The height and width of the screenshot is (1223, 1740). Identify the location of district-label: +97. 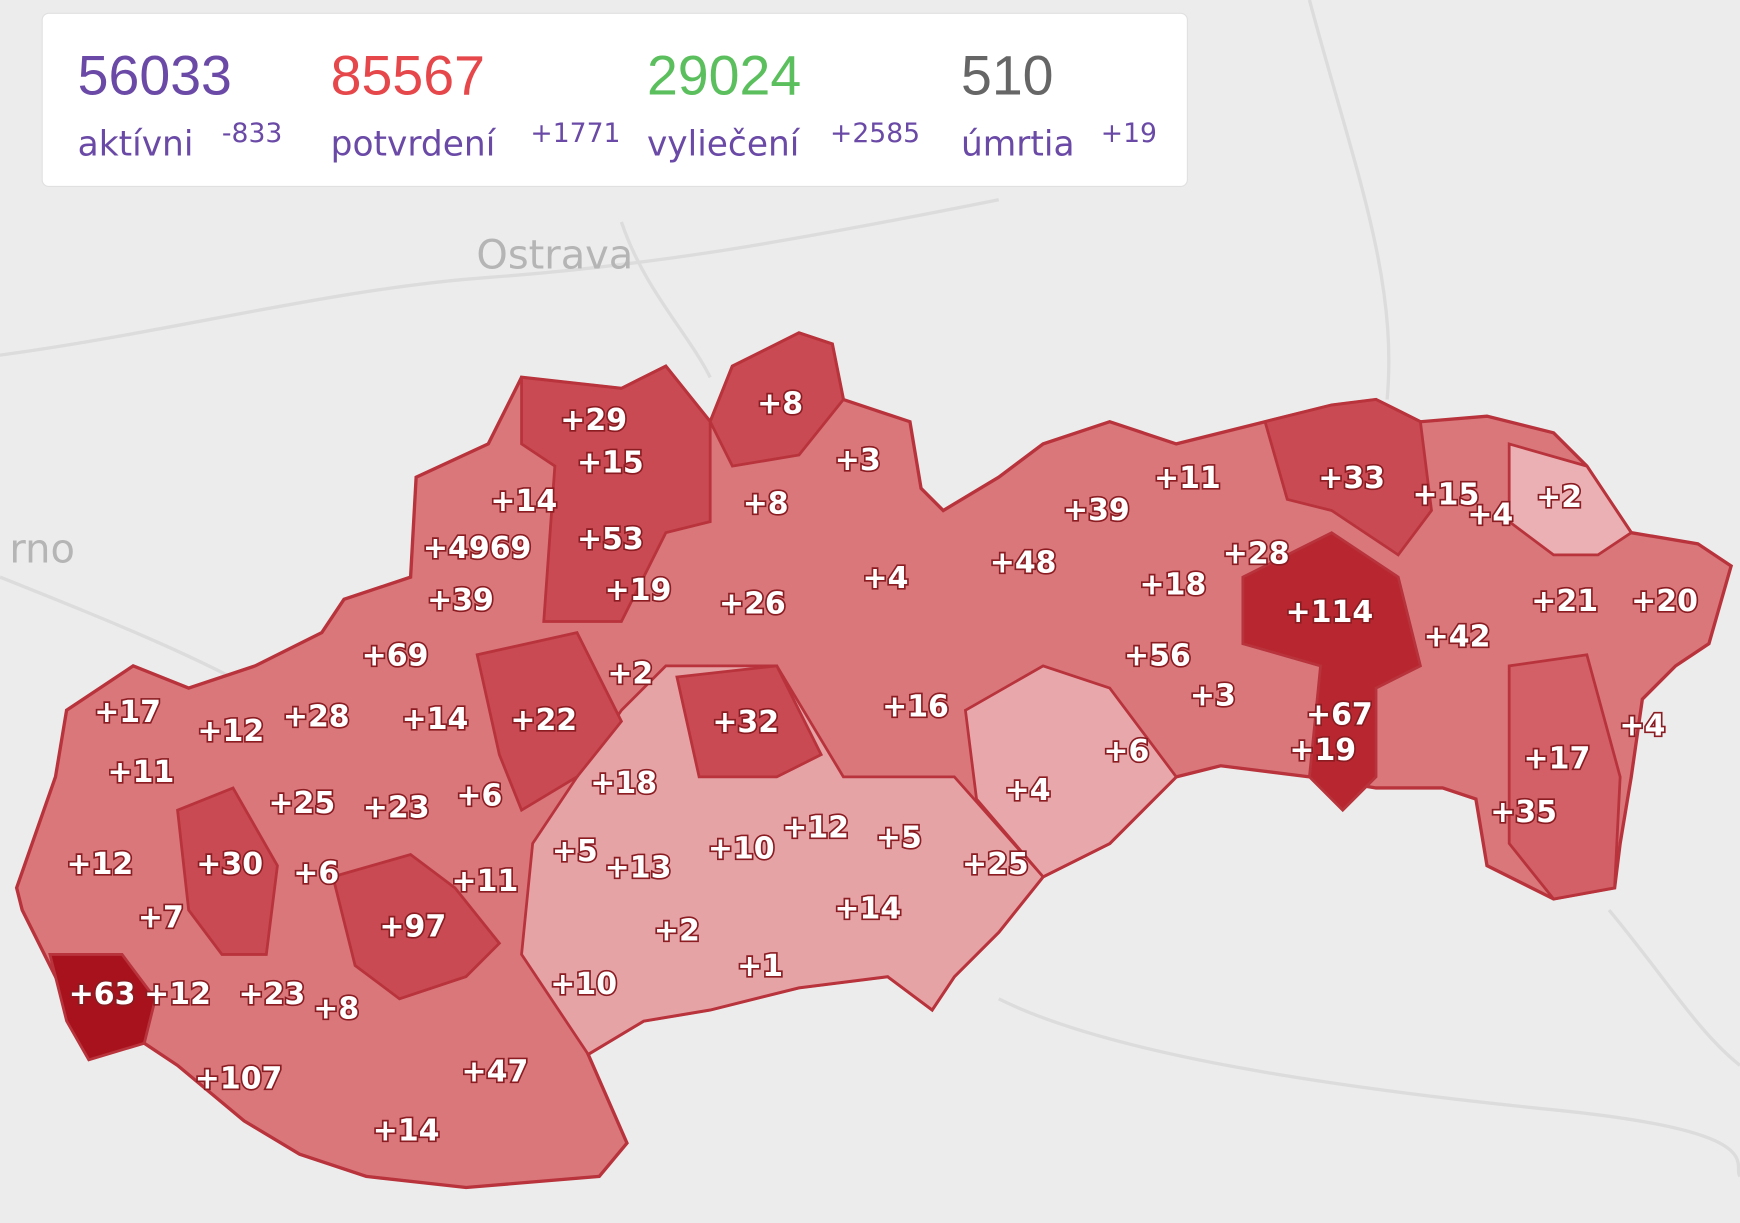
(412, 926).